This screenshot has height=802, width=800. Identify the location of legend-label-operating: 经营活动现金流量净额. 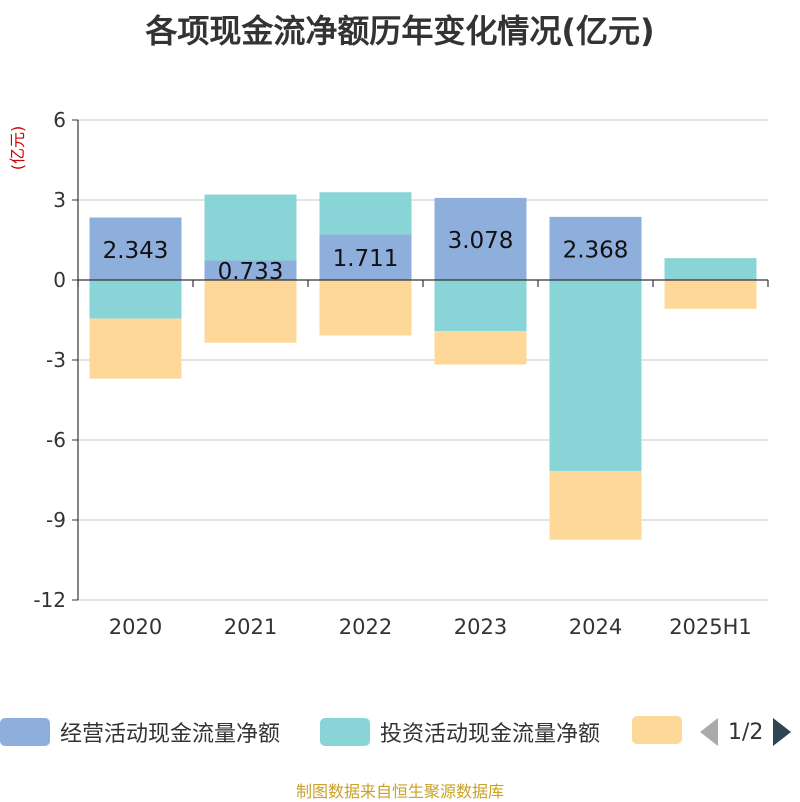
(170, 734).